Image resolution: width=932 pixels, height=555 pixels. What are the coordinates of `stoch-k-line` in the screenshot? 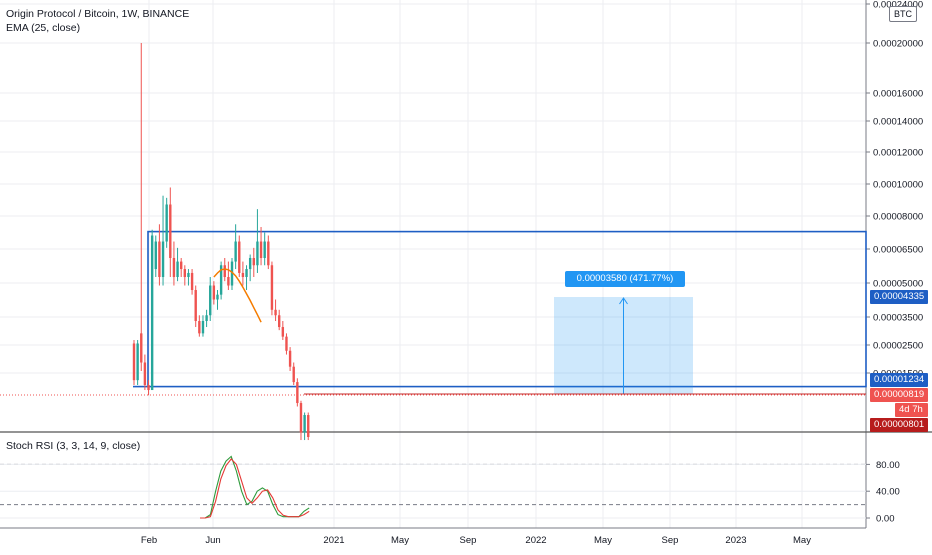 It's located at (255, 487).